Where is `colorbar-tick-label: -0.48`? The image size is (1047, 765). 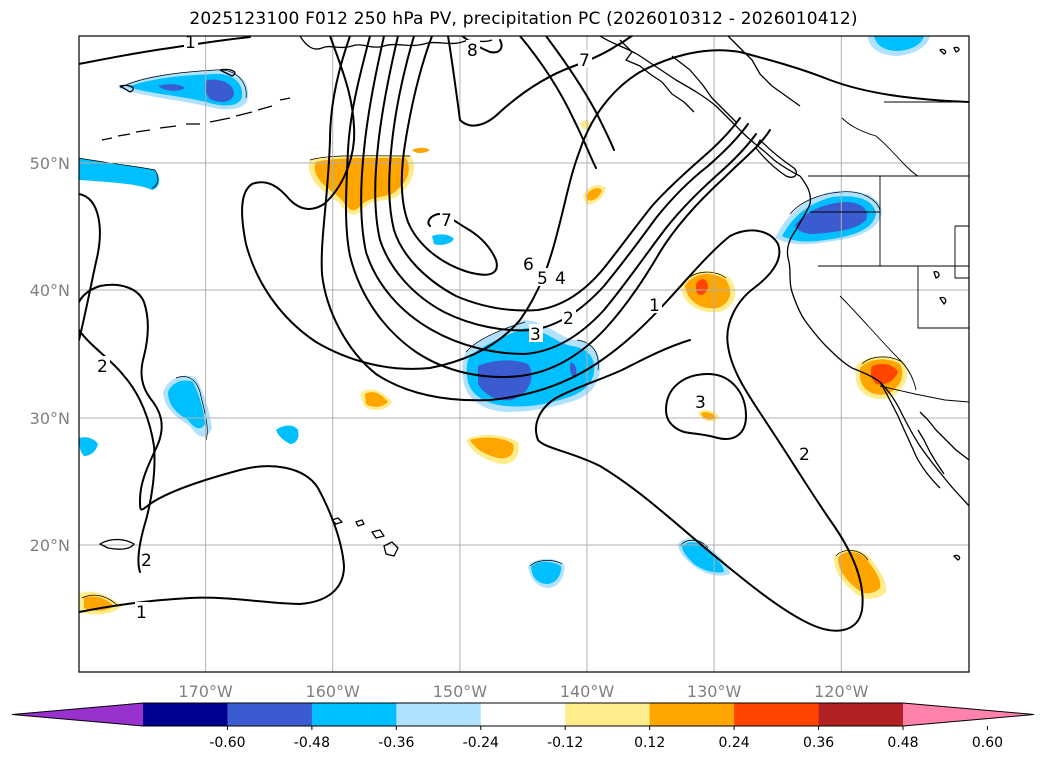
colorbar-tick-label: -0.48 is located at coordinates (312, 743).